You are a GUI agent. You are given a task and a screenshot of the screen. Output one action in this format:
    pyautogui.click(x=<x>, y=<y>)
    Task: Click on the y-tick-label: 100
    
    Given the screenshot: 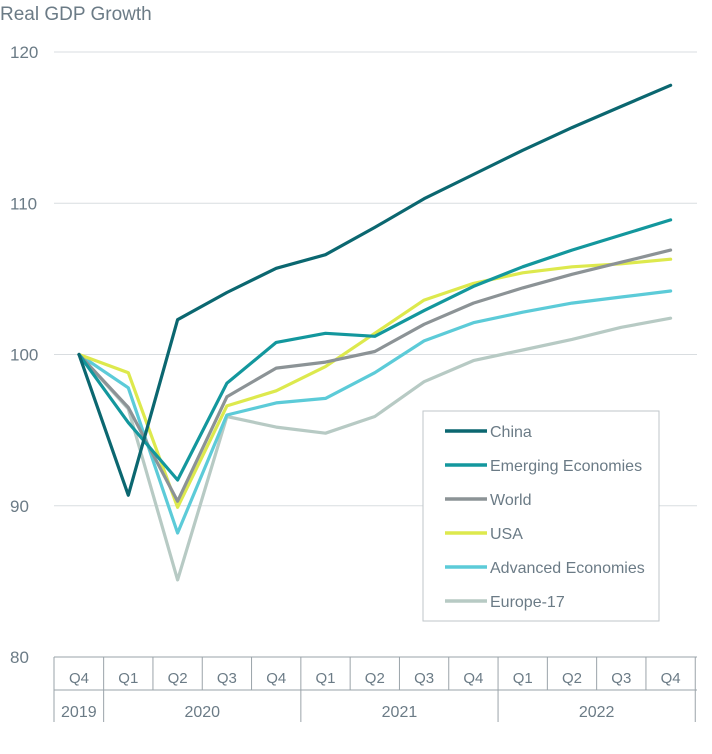 What is the action you would take?
    pyautogui.click(x=24, y=355)
    